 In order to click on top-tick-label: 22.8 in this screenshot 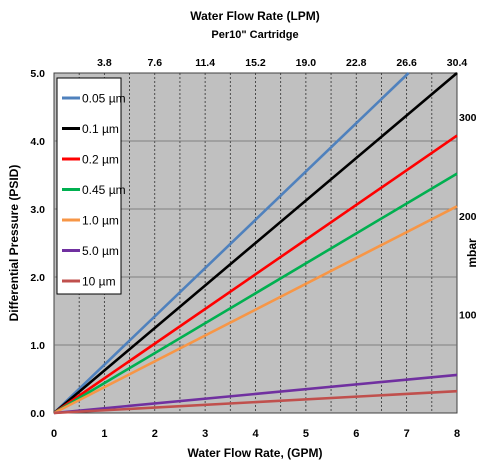, I will do `click(356, 63)`.